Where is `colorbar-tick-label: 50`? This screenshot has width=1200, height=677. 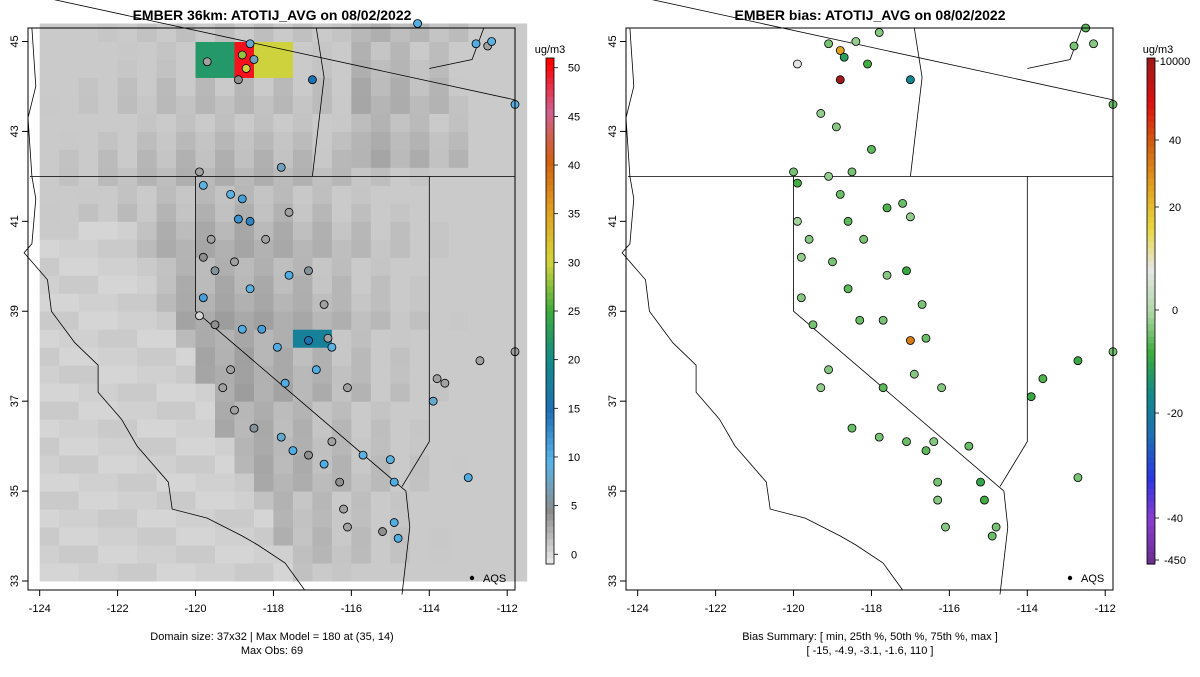
colorbar-tick-label: 50 is located at coordinates (574, 69).